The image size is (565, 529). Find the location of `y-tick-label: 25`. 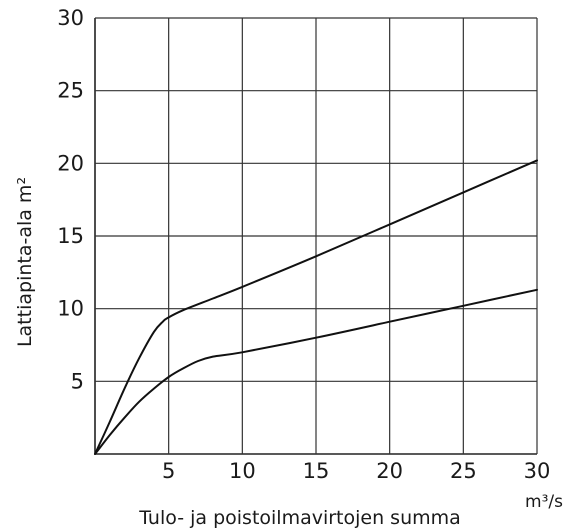

y-tick-label: 25 is located at coordinates (70, 91).